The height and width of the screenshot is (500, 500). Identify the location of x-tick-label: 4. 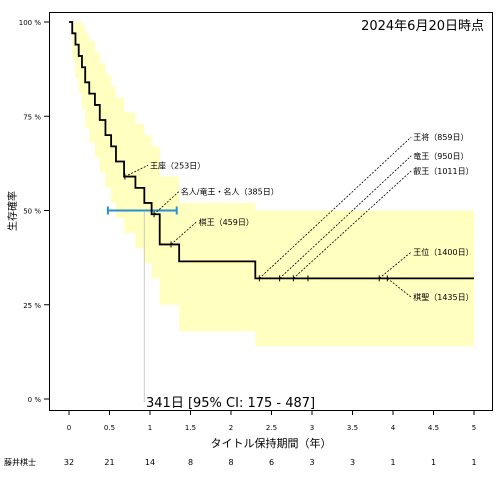
(393, 428).